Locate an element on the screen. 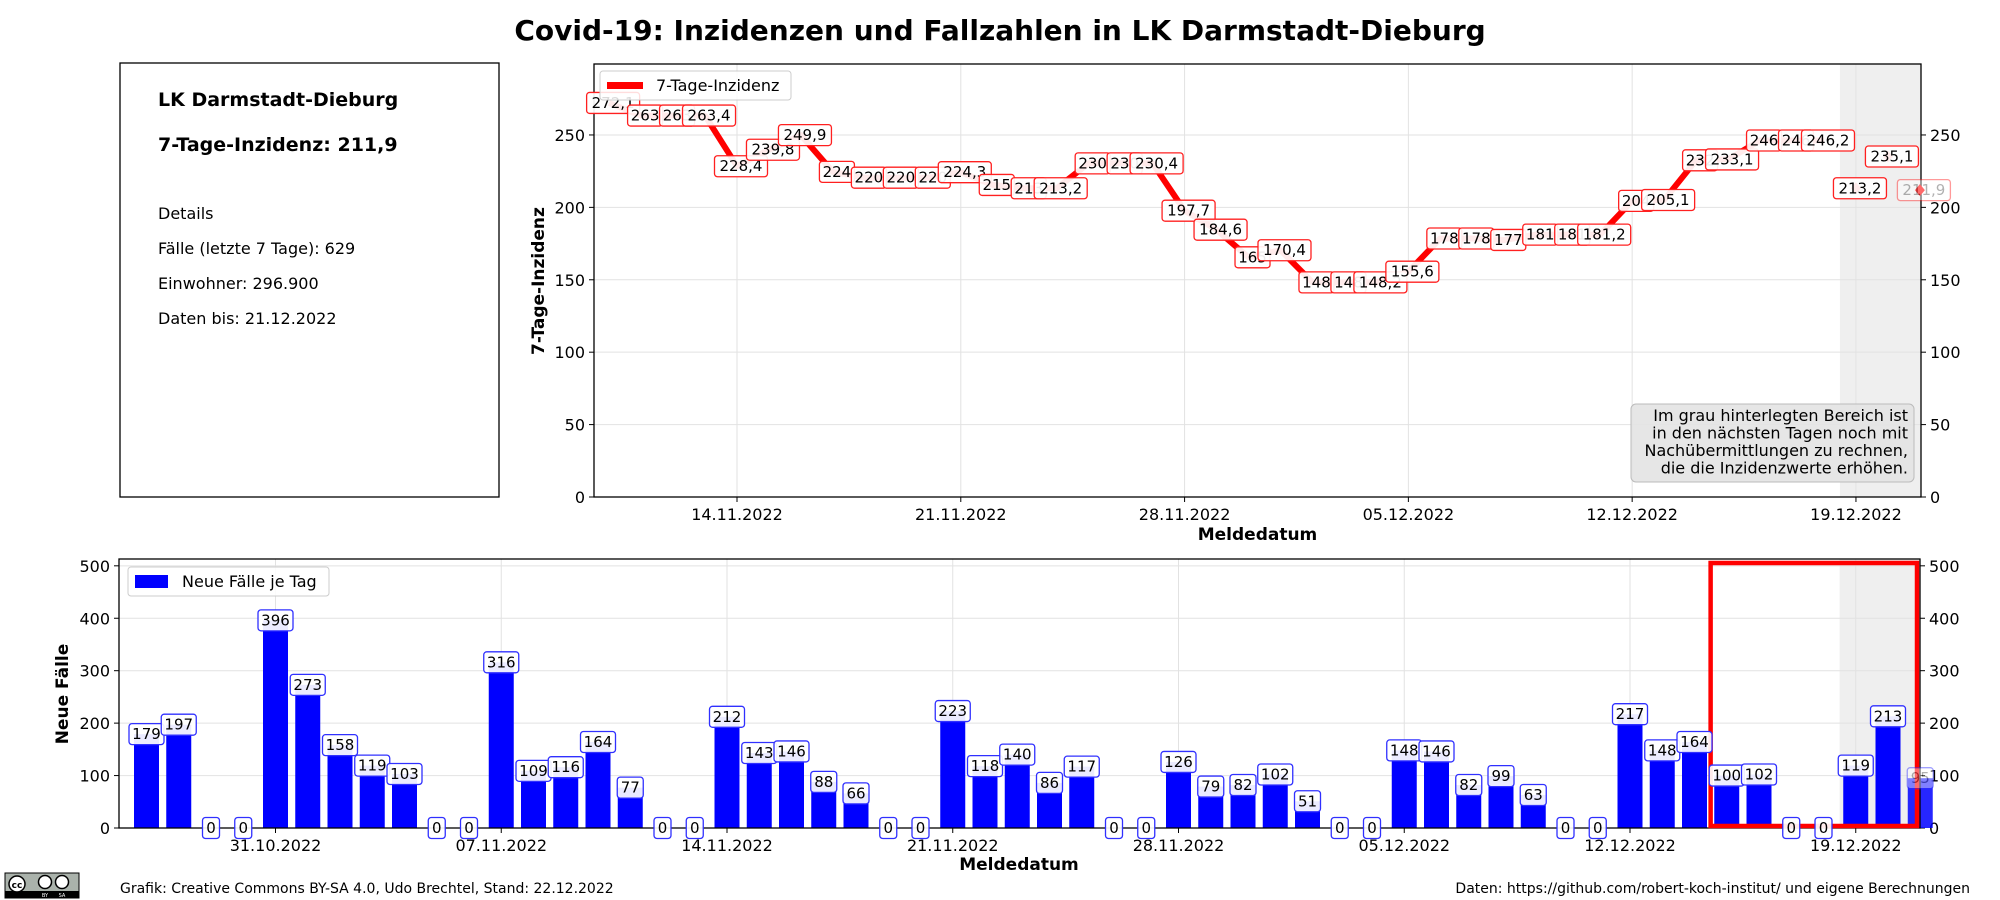 Image resolution: width=2000 pixels, height=900 pixels. ytick-label-right: 200 is located at coordinates (1944, 723).